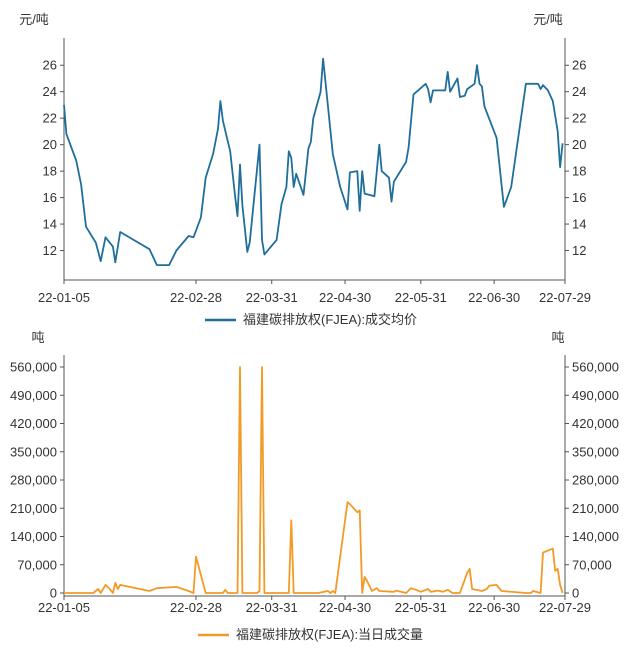 This screenshot has height=654, width=640. I want to click on volume-x-tick-label: 22-05-31, so click(421, 607).